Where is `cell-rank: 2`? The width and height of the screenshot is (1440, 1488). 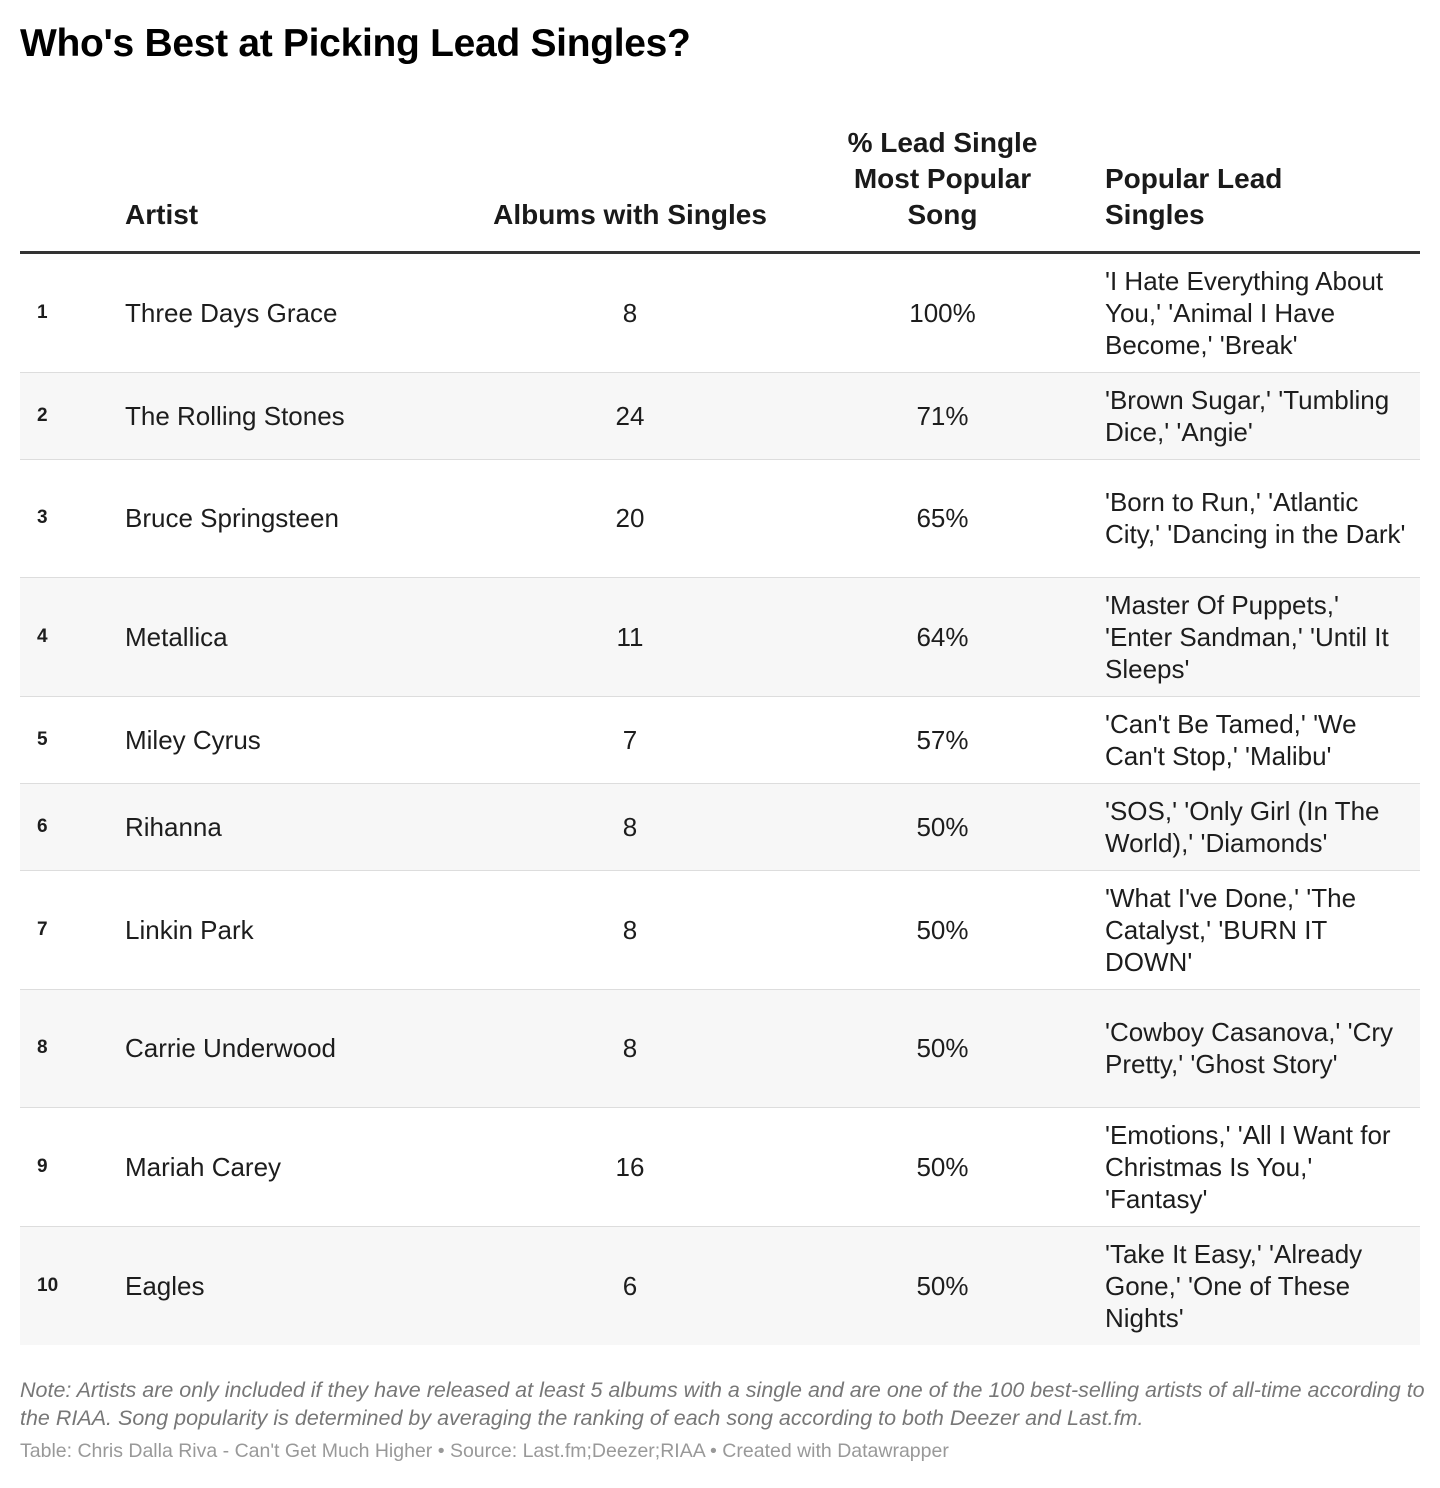
cell-rank: 2 is located at coordinates (42, 415).